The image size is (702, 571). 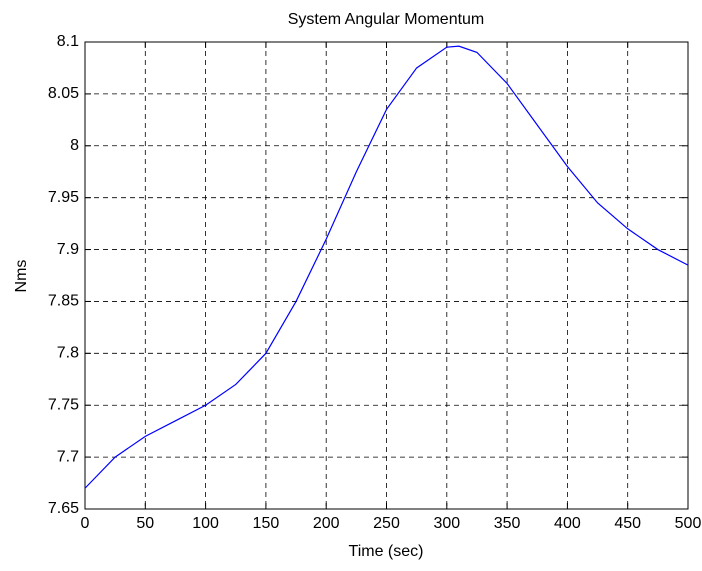 I want to click on y-tick-label: 7.95, so click(x=63, y=197).